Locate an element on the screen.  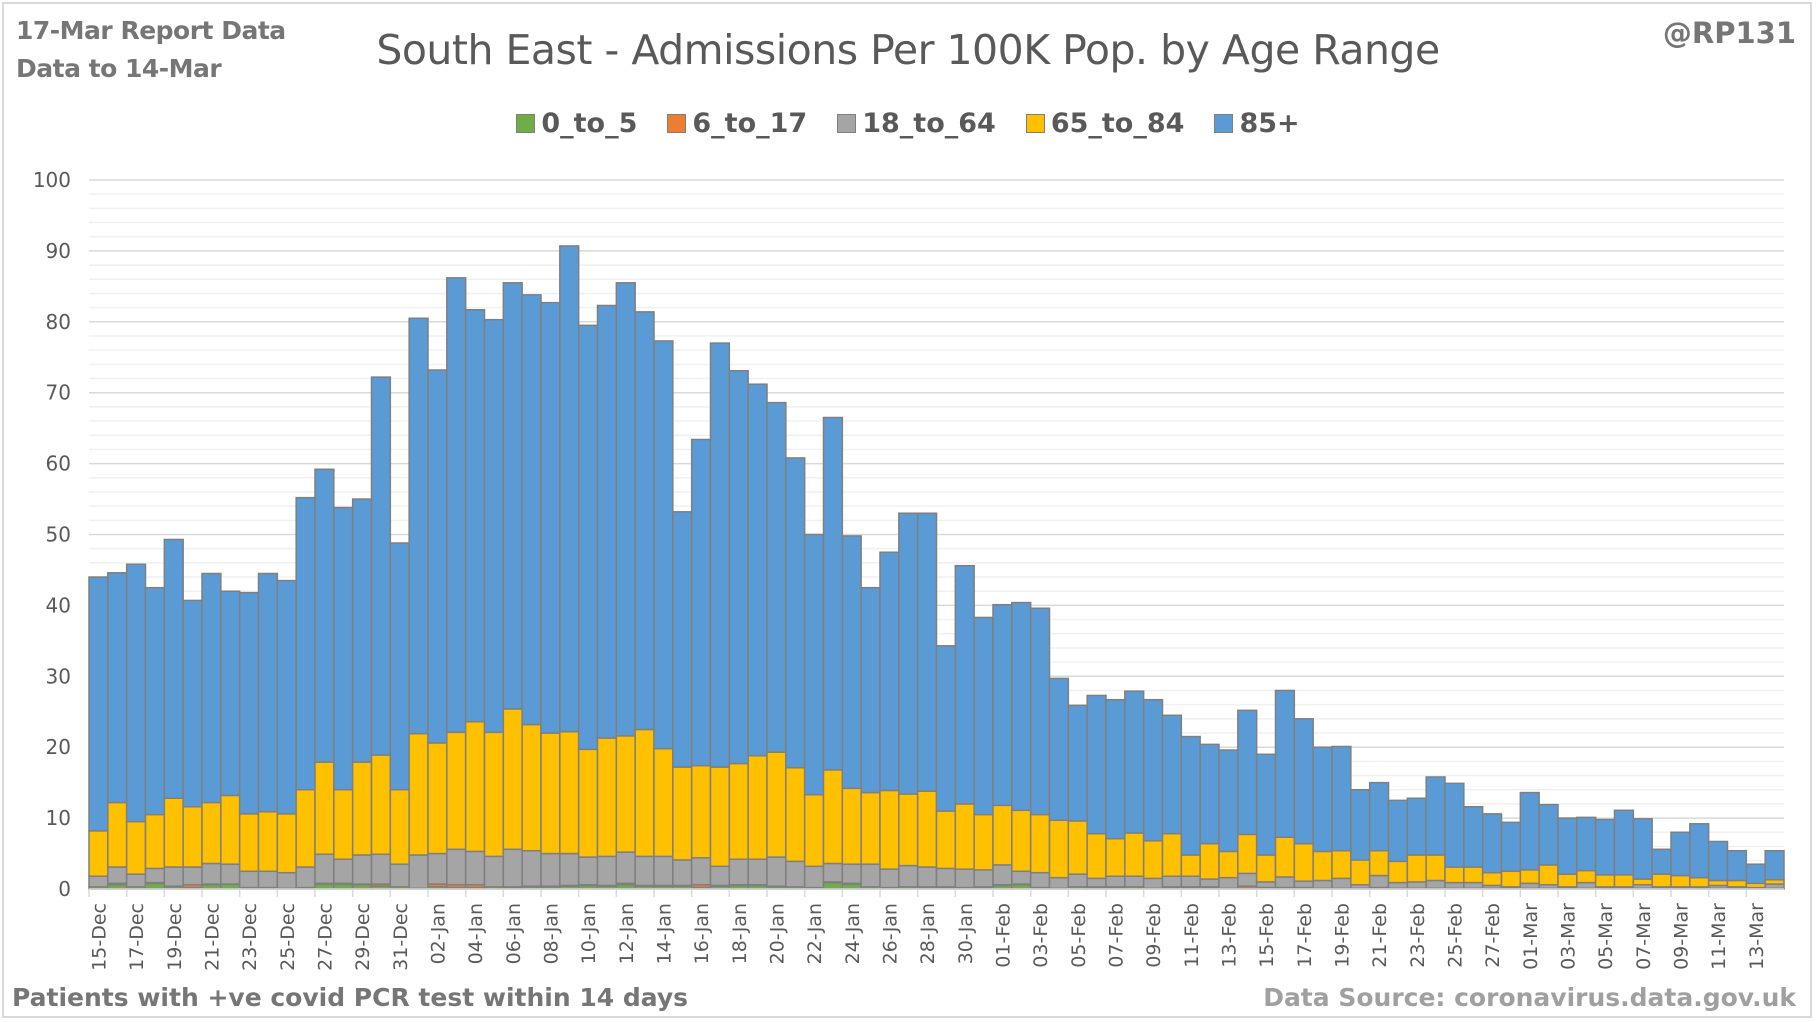
legend-item-65-to-84: 65_to_84 is located at coordinates (1104, 123).